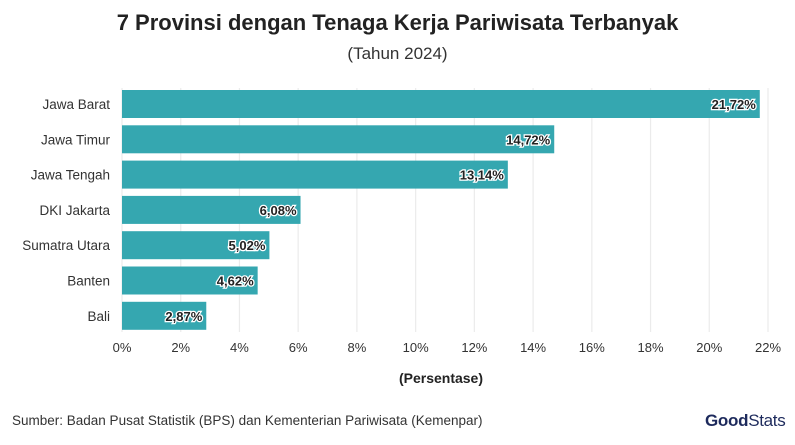  Describe the element at coordinates (66, 245) in the screenshot. I see `y-category-label: Sumatra Utara` at that location.